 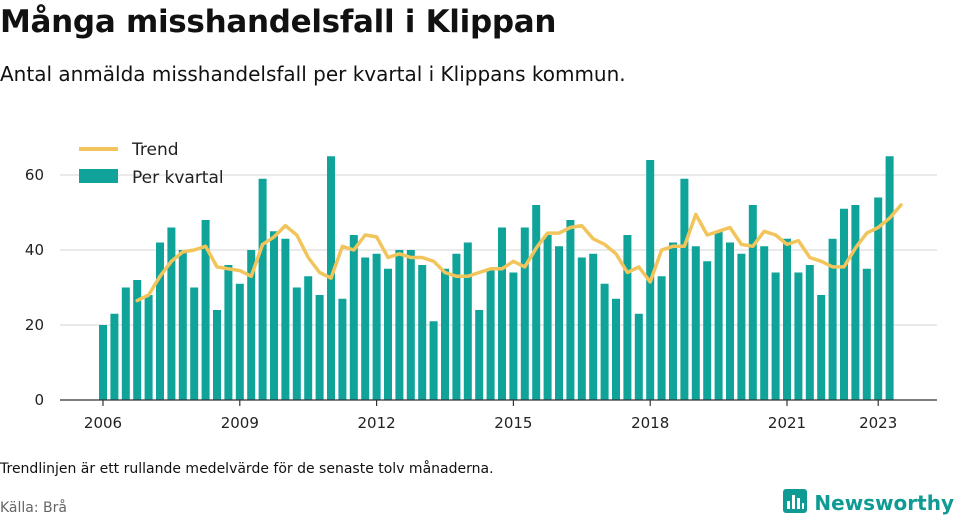 I want to click on x-tick-label: 2012, so click(x=377, y=423).